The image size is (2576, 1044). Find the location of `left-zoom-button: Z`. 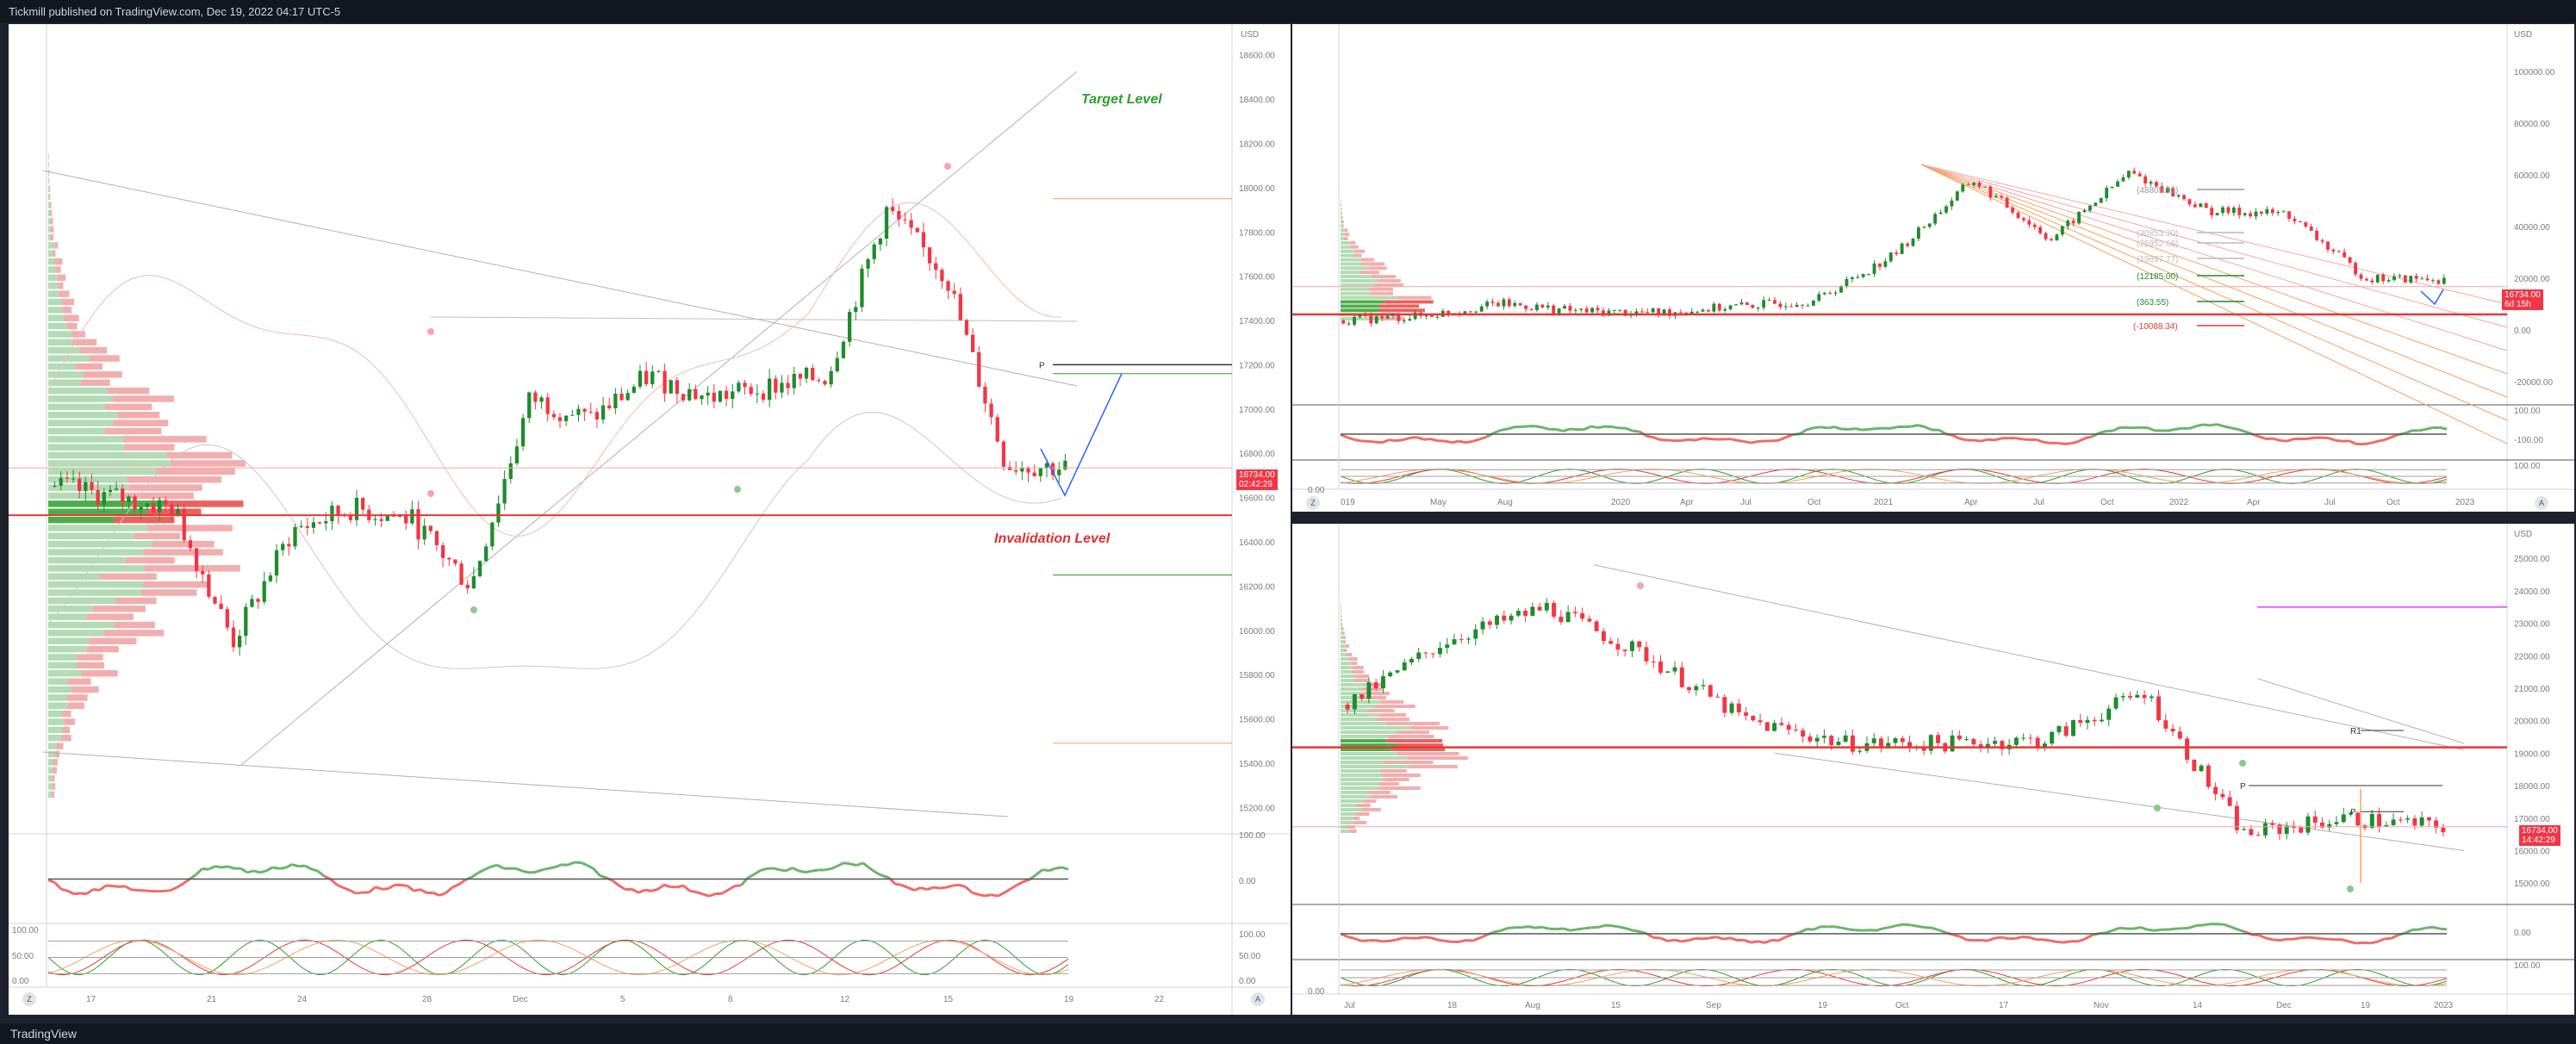

left-zoom-button: Z is located at coordinates (29, 999).